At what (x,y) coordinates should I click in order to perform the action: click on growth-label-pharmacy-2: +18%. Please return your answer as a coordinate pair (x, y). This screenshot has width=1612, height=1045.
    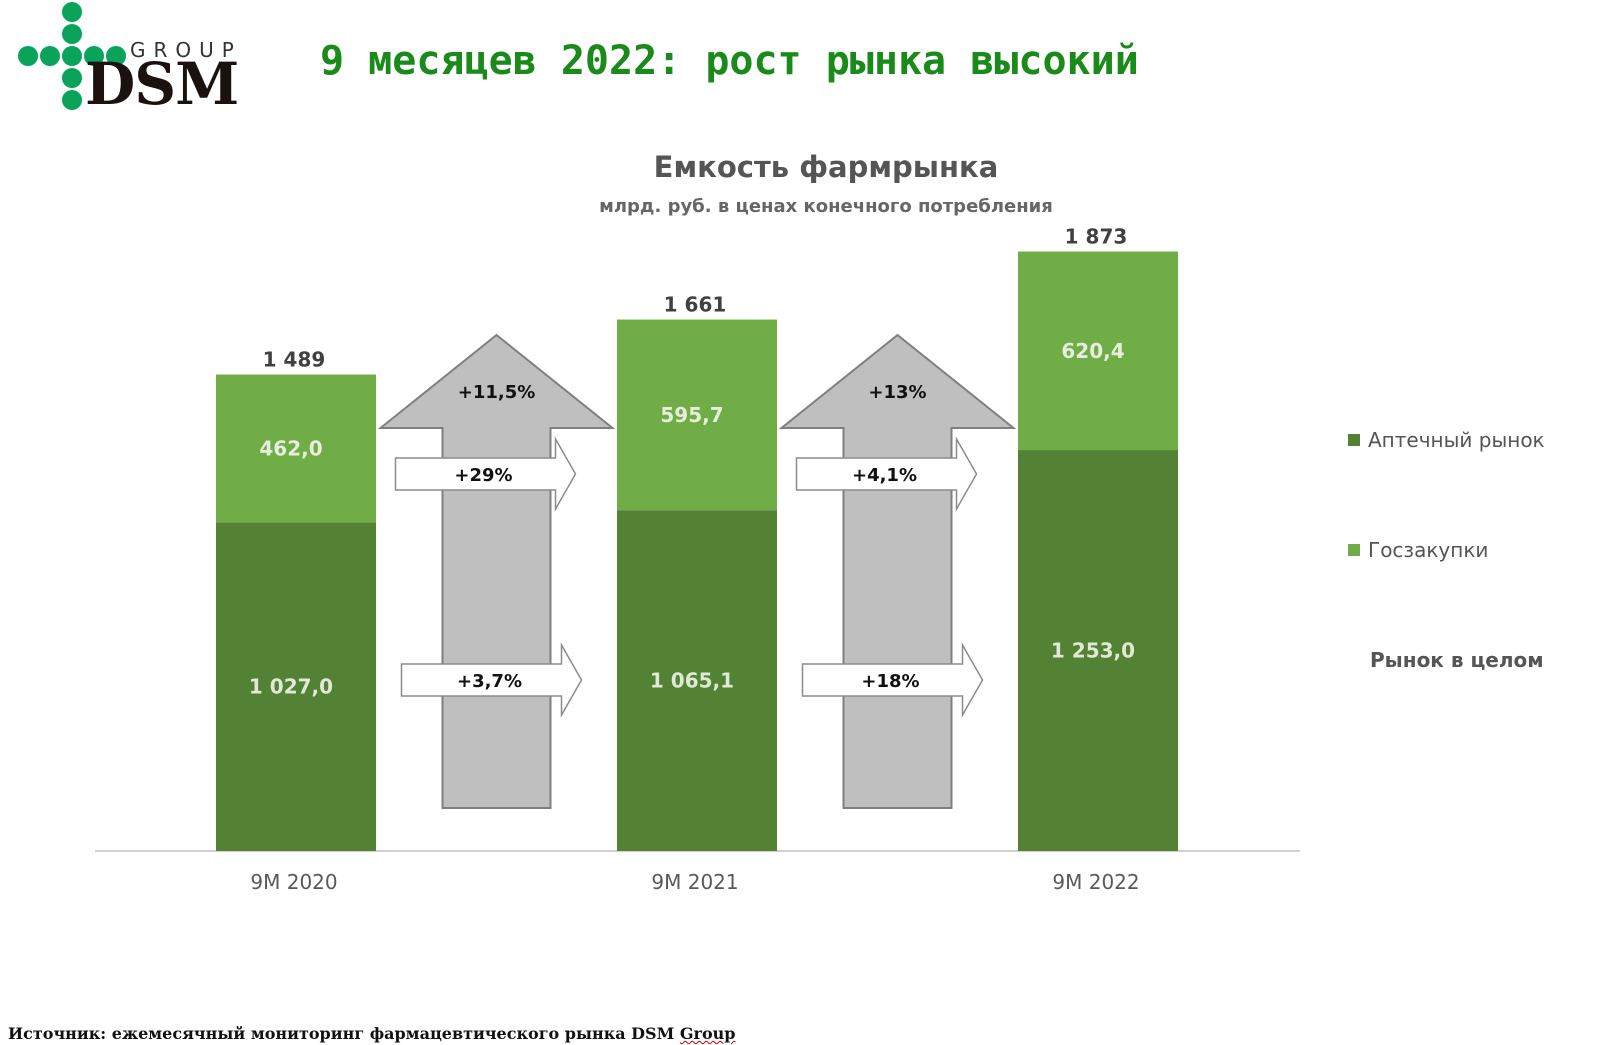
    Looking at the image, I should click on (890, 681).